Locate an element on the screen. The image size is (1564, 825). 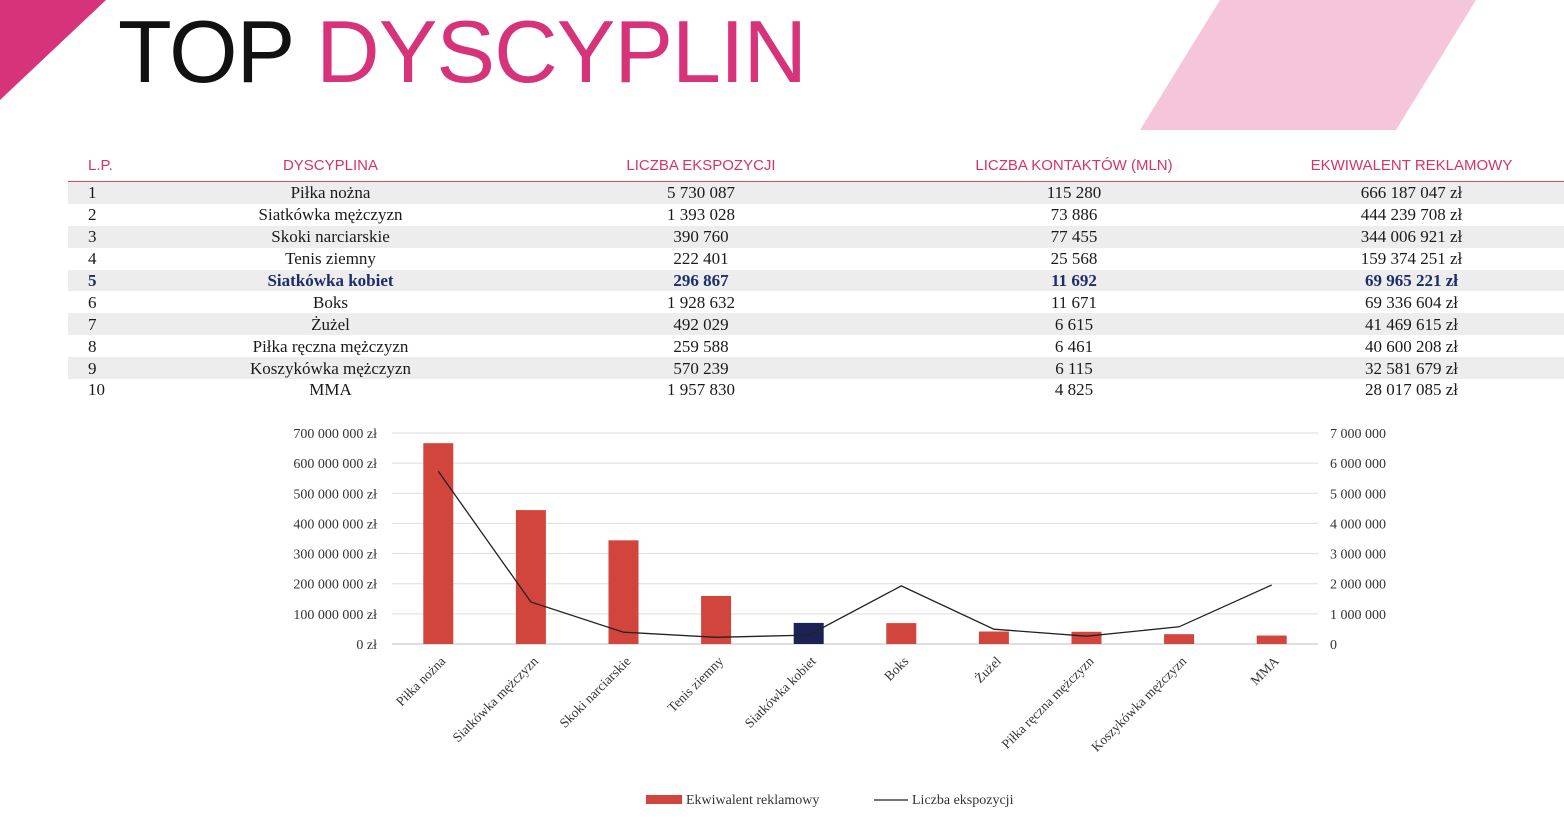
cell-contacts: 6 461 is located at coordinates (1074, 346).